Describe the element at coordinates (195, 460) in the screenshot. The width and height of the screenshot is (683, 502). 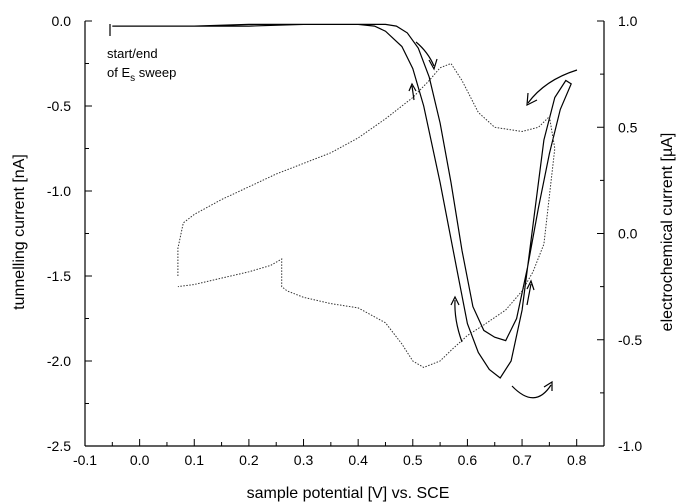
I see `x-tick-label: 0.1` at that location.